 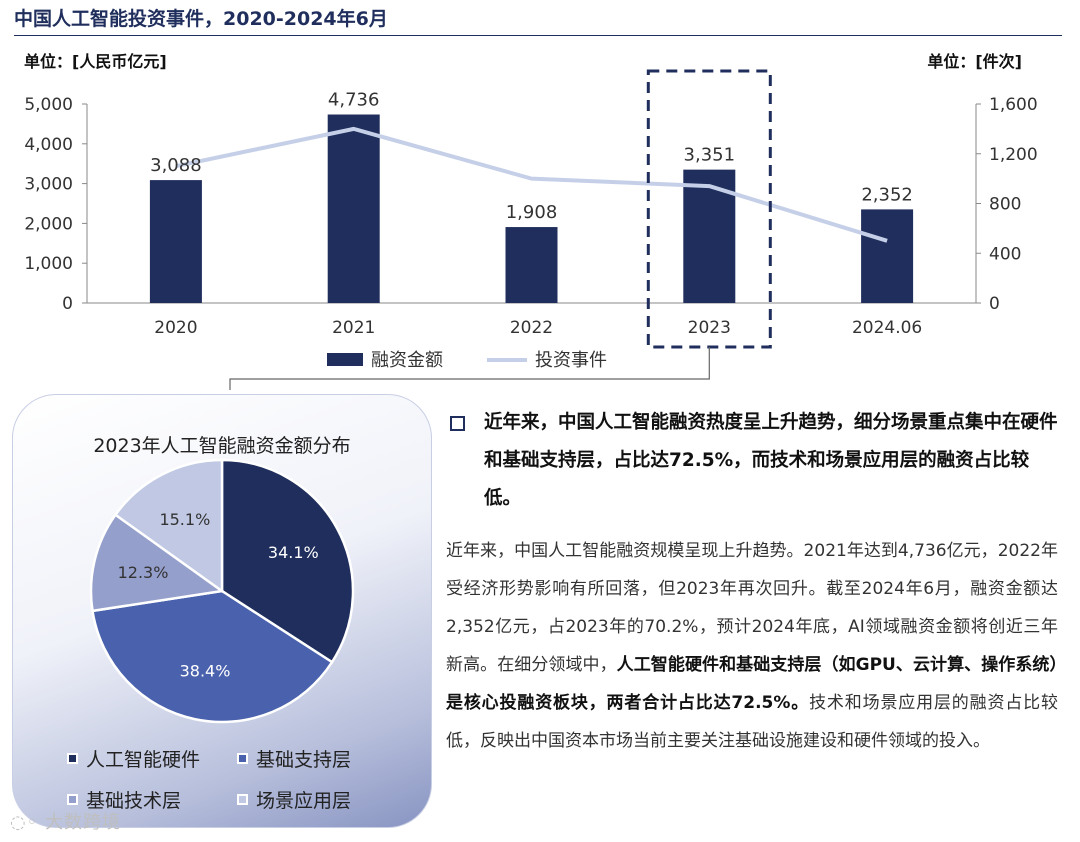 I want to click on pie-title: 2023年人工智能融资金额分布, so click(x=222, y=446).